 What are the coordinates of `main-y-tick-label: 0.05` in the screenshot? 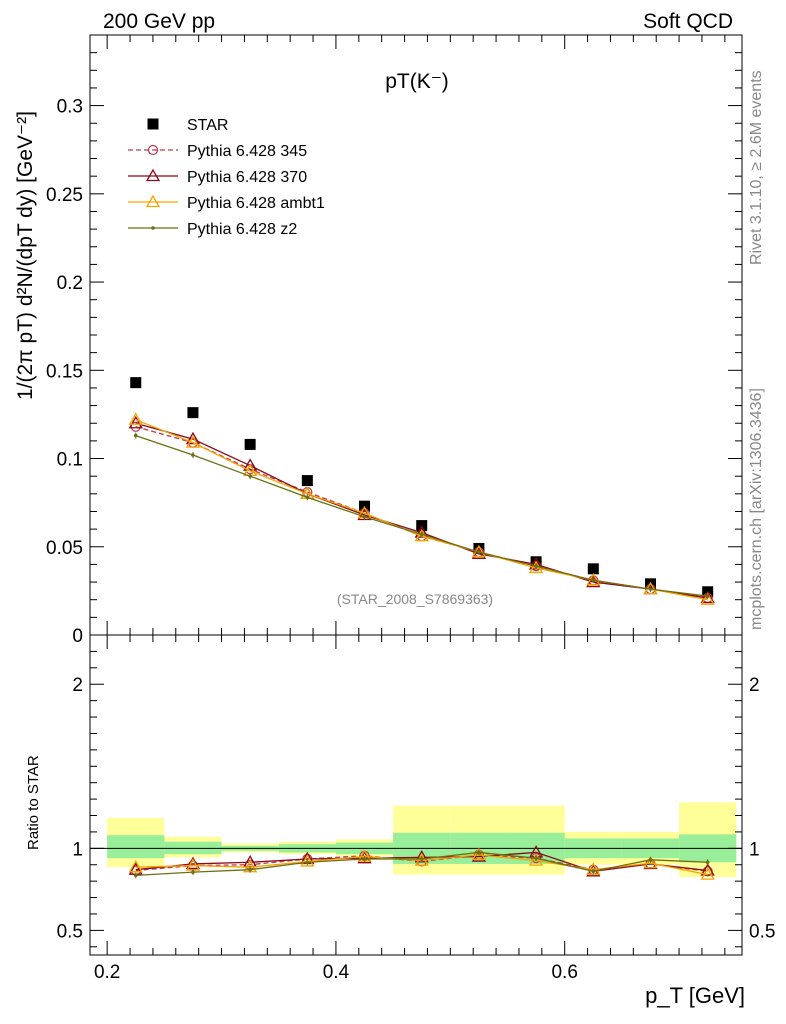 It's located at (64, 548).